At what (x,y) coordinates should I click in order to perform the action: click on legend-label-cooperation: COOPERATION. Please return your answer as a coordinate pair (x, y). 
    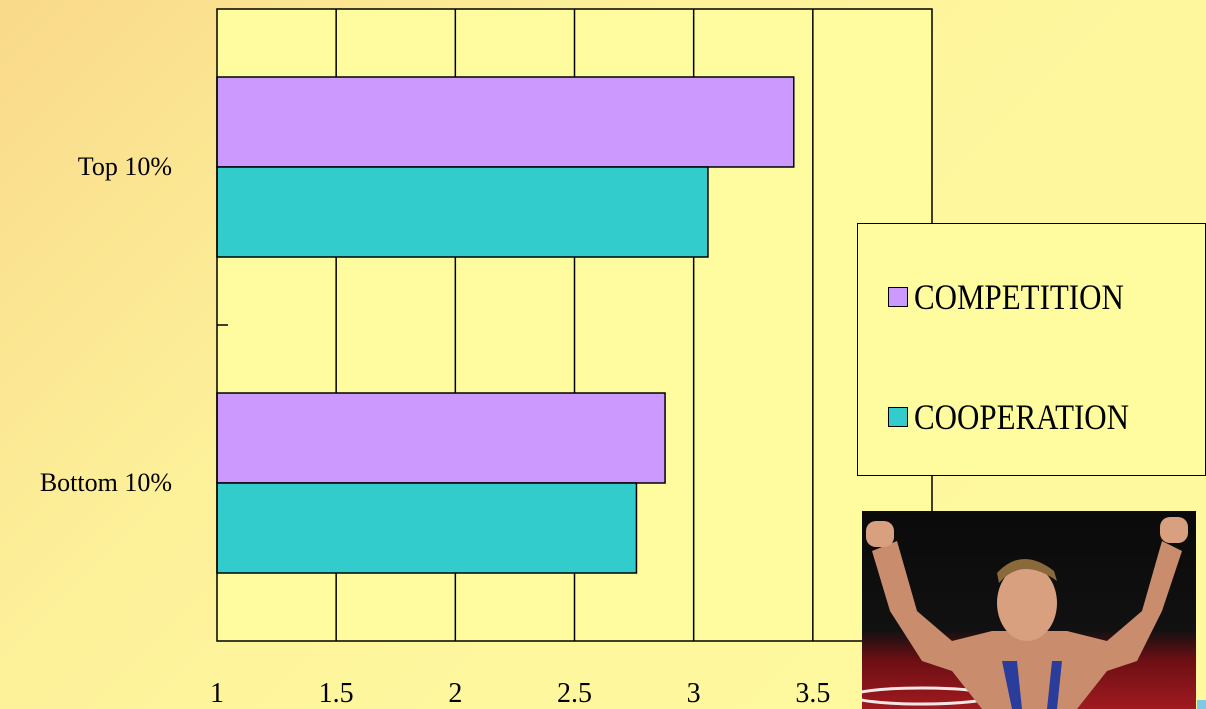
    Looking at the image, I should click on (1022, 417).